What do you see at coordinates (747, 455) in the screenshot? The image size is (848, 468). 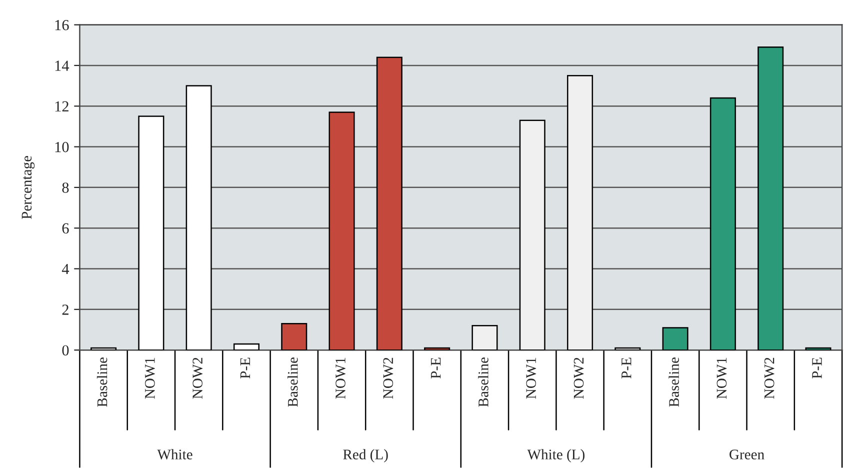 I see `x-tick-label: Green` at bounding box center [747, 455].